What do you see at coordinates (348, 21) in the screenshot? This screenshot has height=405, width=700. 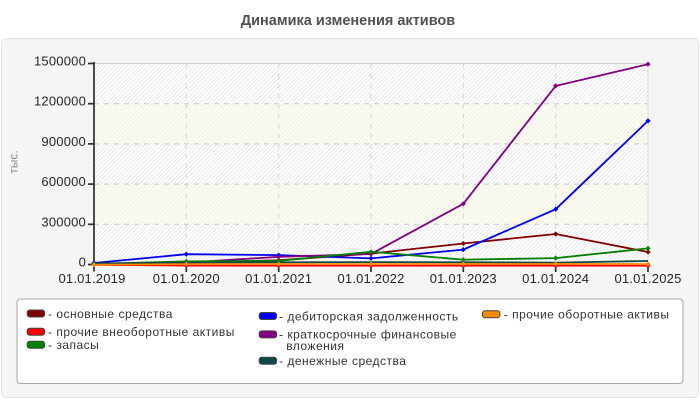 I see `svg-text: Динамика изменения активов` at bounding box center [348, 21].